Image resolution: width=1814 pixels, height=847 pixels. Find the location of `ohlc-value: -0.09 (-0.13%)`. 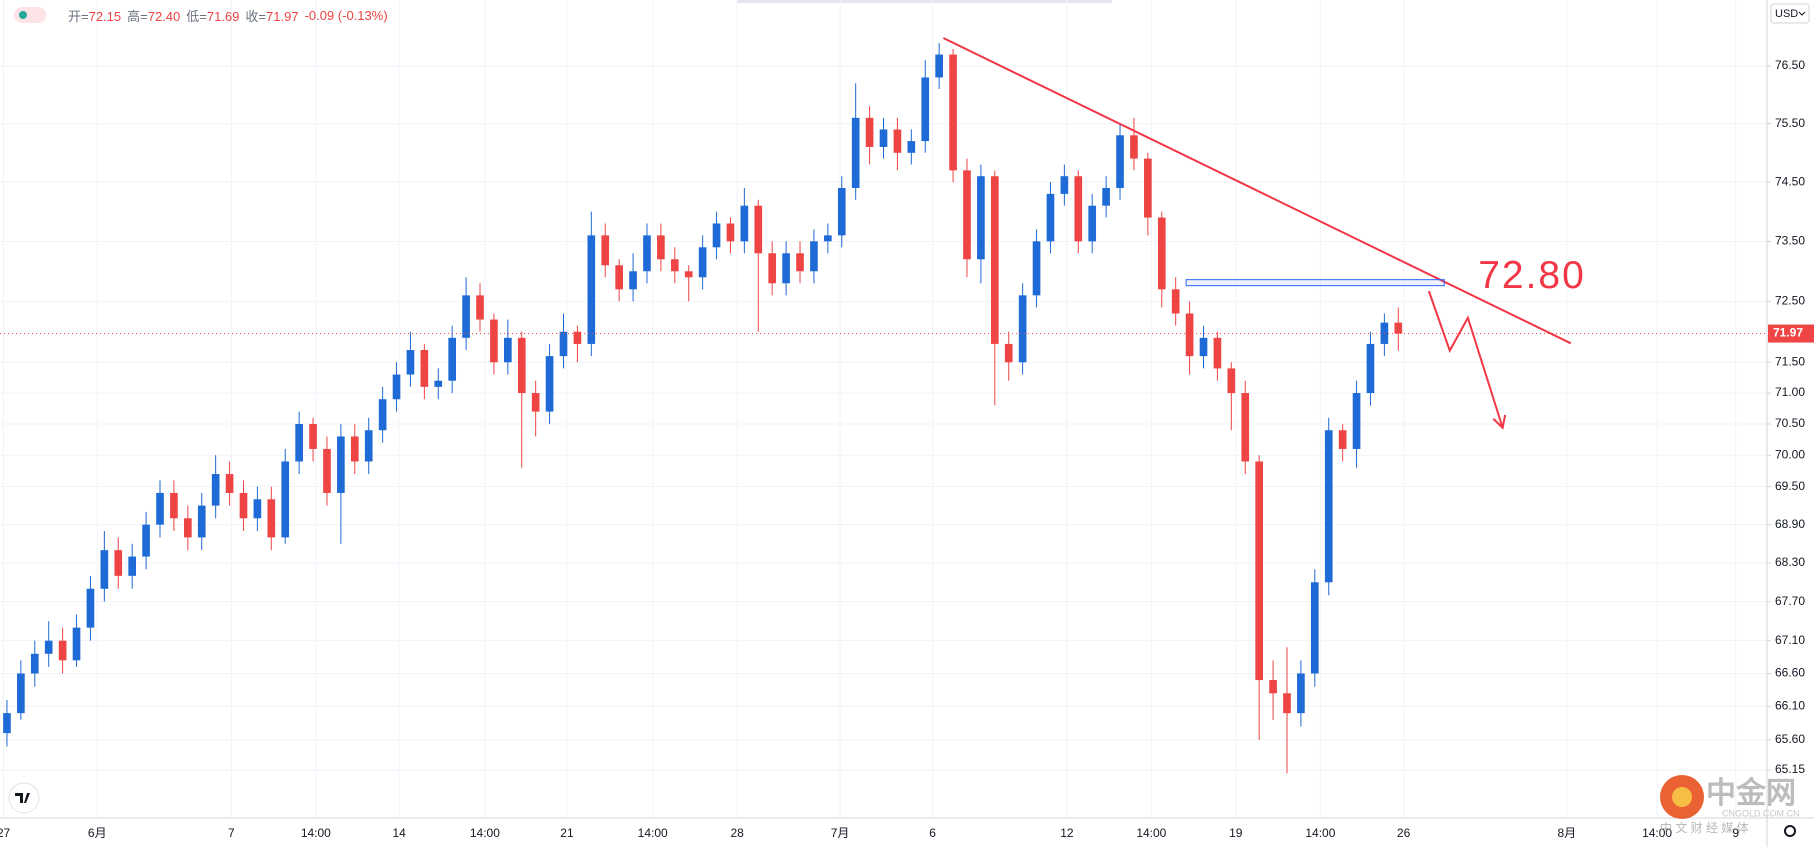

ohlc-value: -0.09 (-0.13%) is located at coordinates (346, 15).